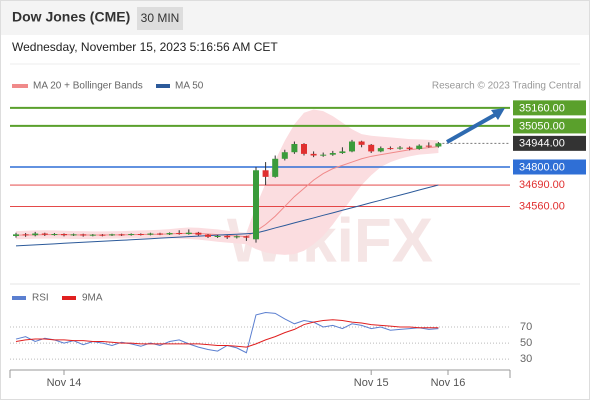 The width and height of the screenshot is (590, 405). I want to click on timeframe-label: 30 MIN, so click(160, 18).